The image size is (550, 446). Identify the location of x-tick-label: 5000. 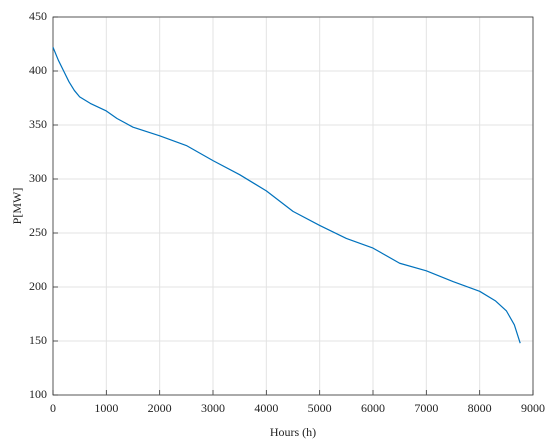
(320, 408).